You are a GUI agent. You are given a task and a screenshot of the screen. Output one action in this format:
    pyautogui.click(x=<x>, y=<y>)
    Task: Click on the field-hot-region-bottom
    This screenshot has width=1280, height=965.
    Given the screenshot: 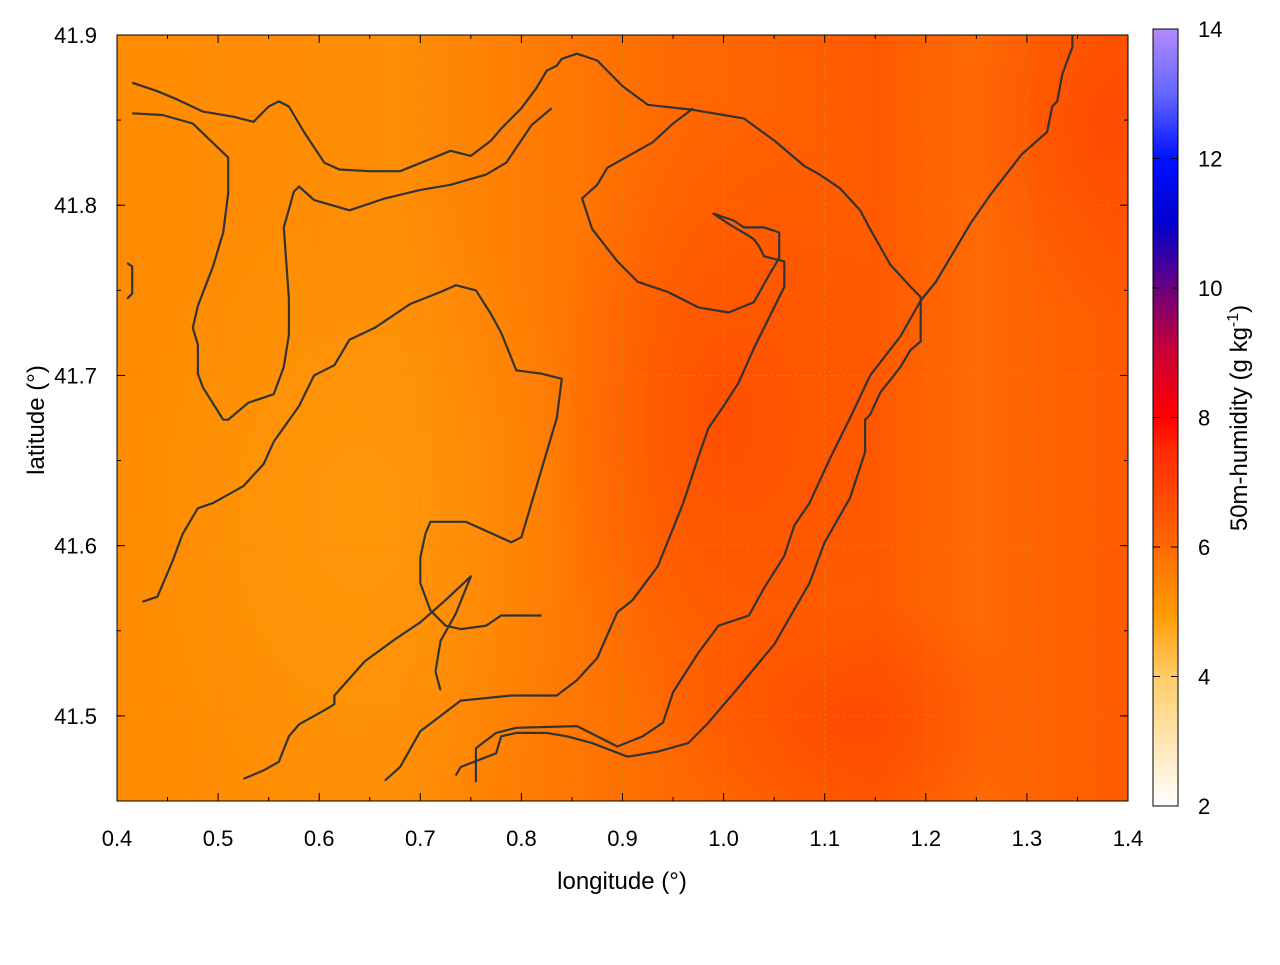 What is the action you would take?
    pyautogui.click(x=850, y=700)
    